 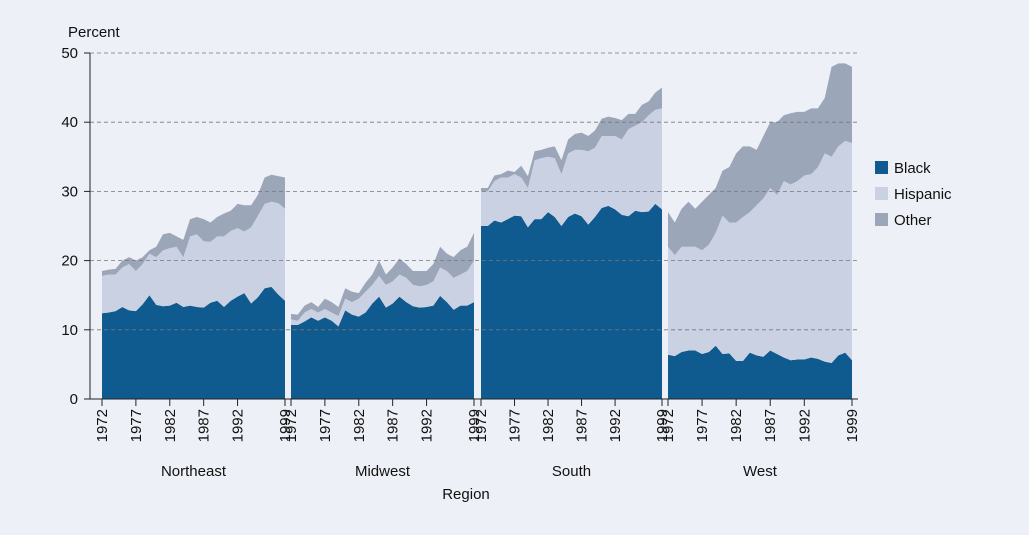 What do you see at coordinates (913, 220) in the screenshot?
I see `legend-label: Other` at bounding box center [913, 220].